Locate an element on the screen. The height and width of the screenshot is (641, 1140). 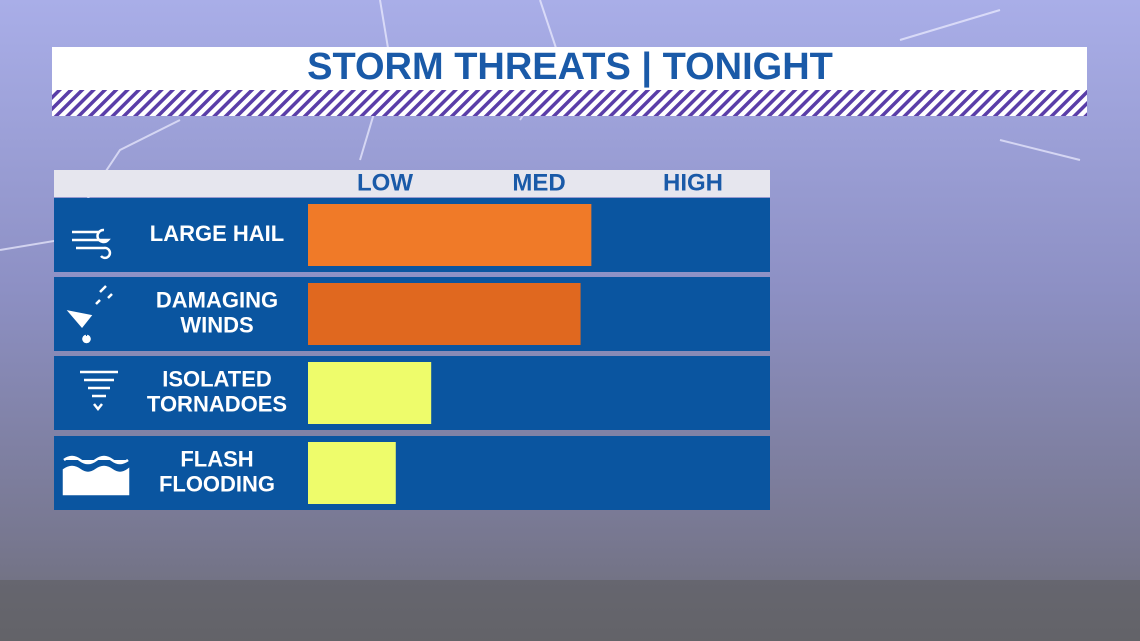
row-background is located at coordinates (412, 473).